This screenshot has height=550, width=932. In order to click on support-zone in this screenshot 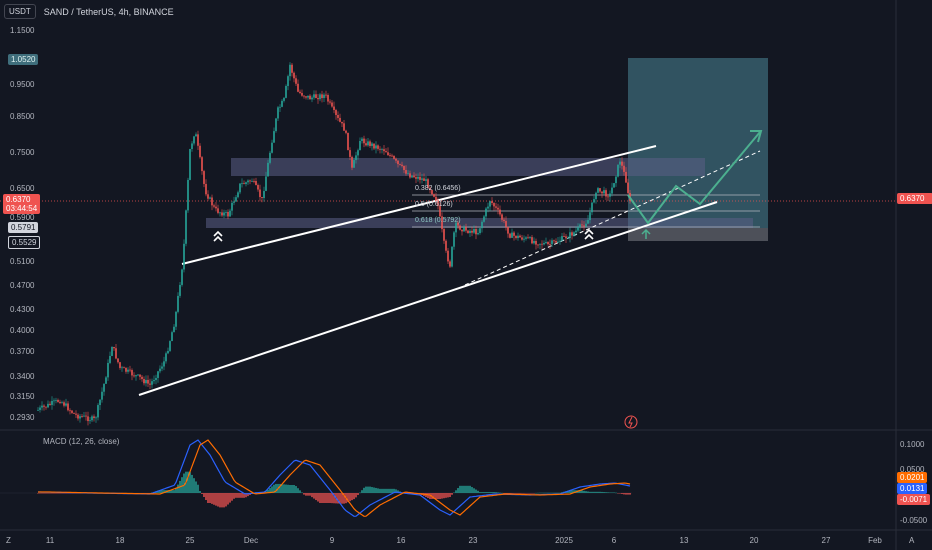, I will do `click(479, 223)`.